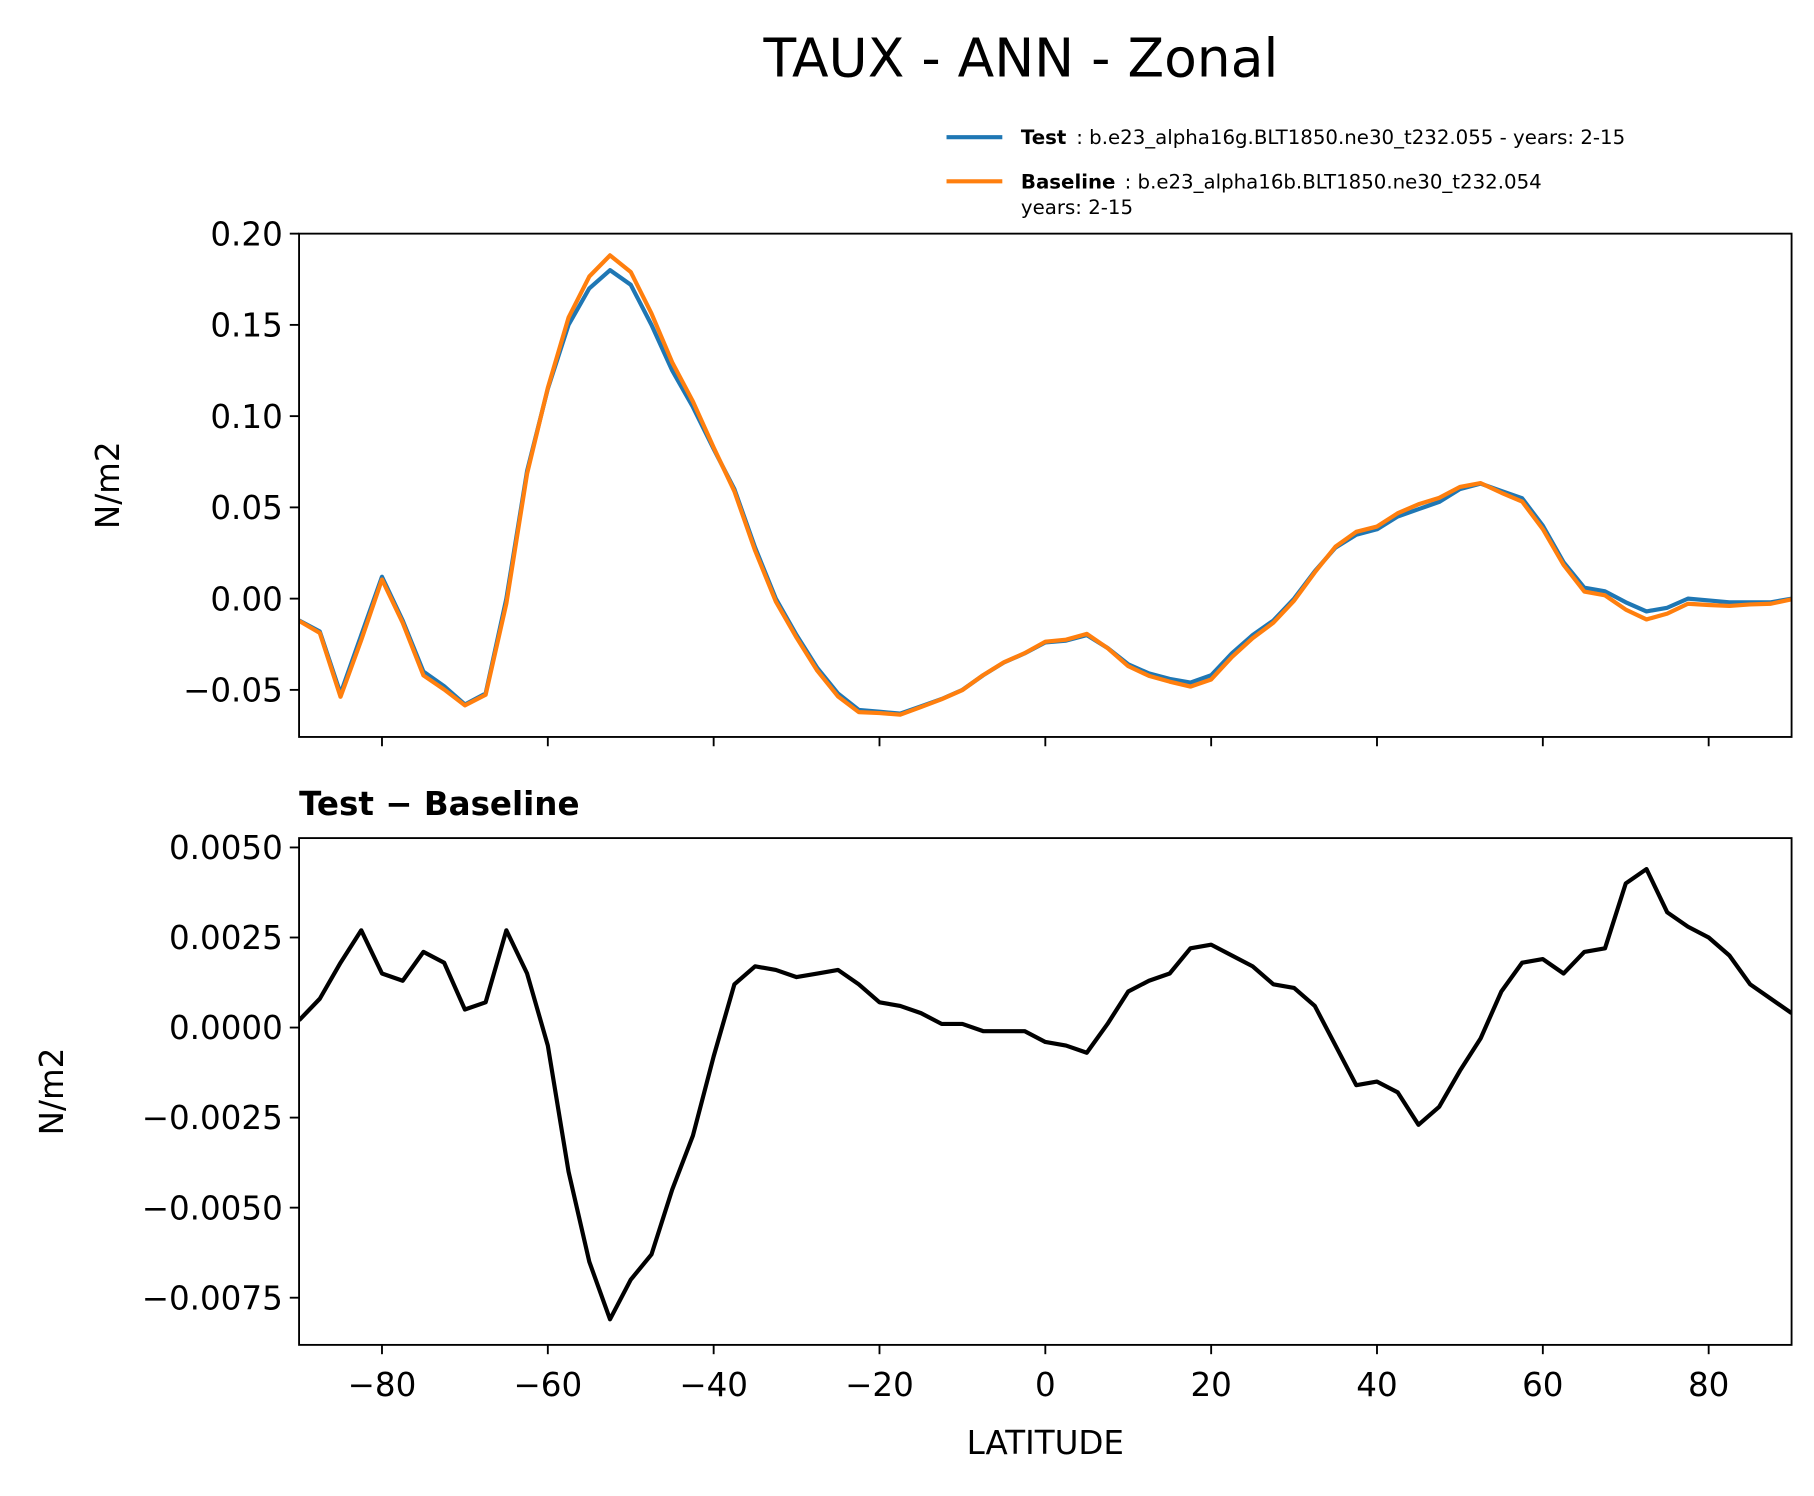 This screenshot has height=1496, width=1814. I want to click on x-tick-label: −60, so click(547, 1385).